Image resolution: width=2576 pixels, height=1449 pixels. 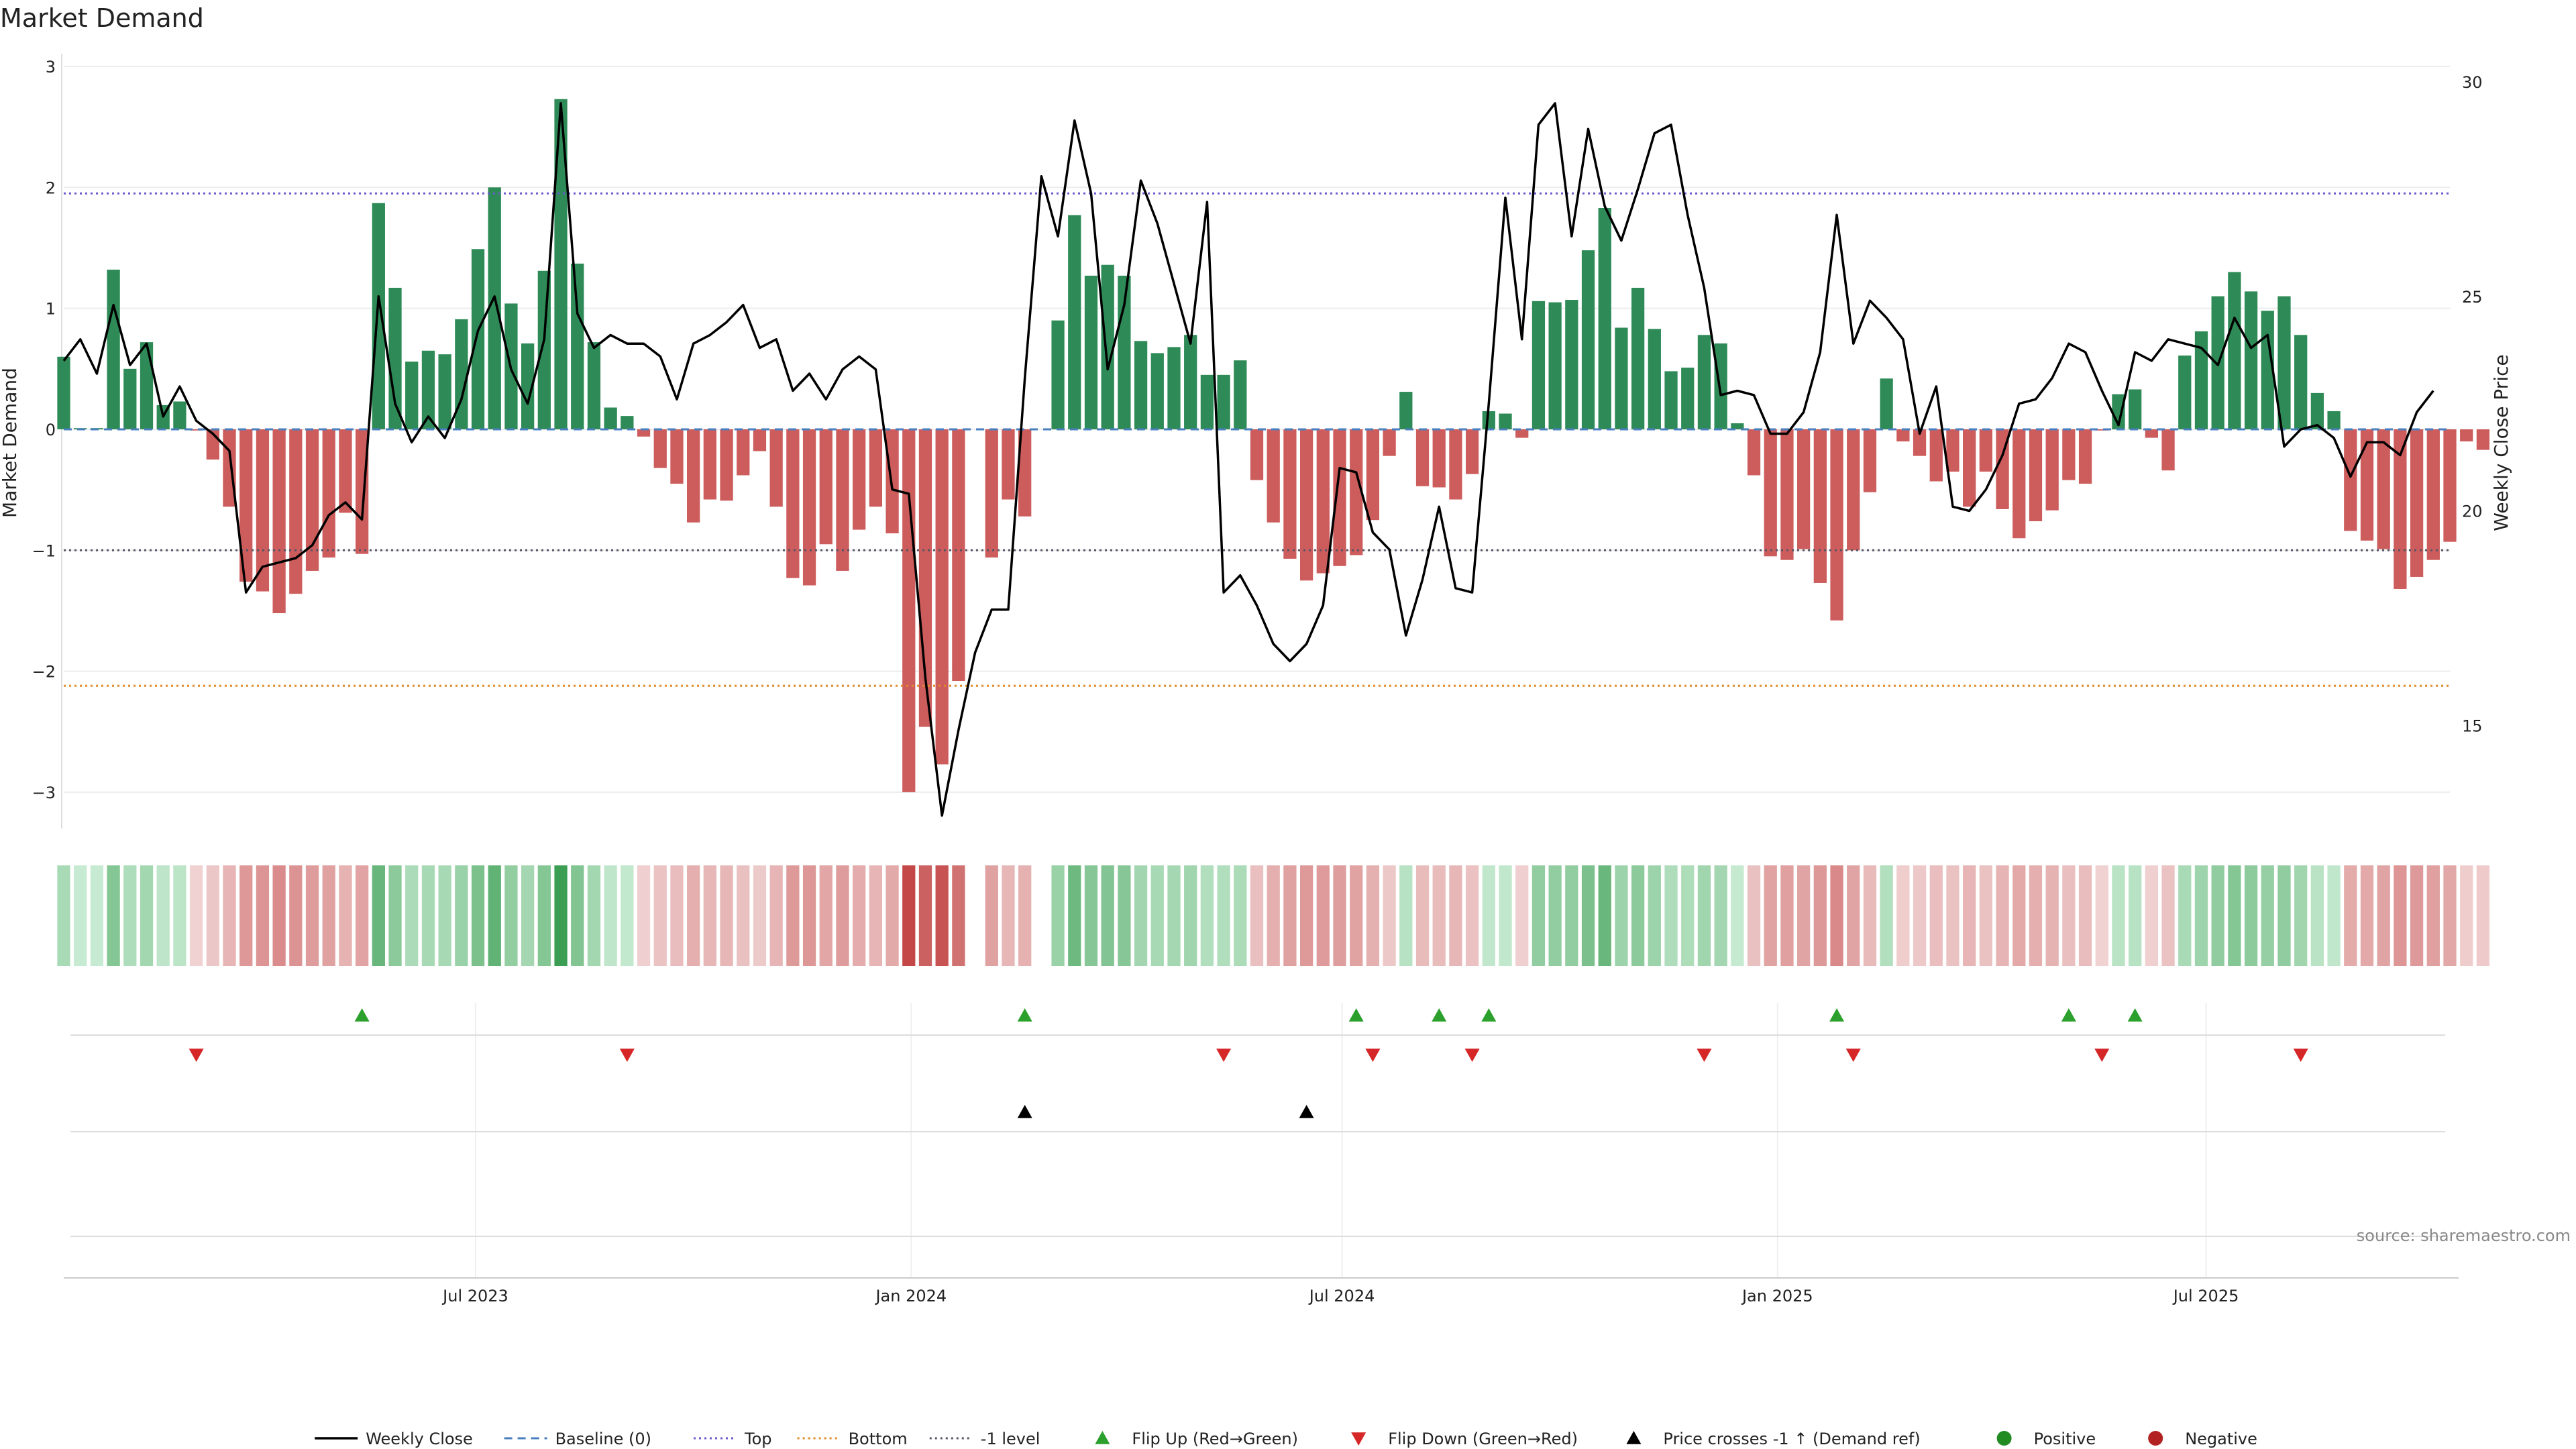 I want to click on y-tick-label: −1, so click(x=44, y=550).